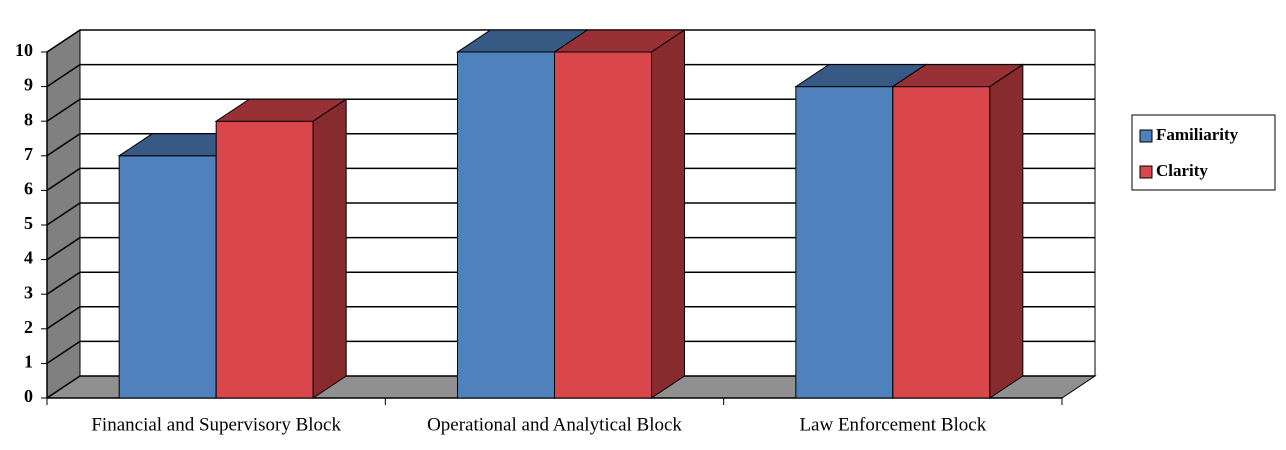  Describe the element at coordinates (1197, 134) in the screenshot. I see `legend-label: Familiarity` at that location.